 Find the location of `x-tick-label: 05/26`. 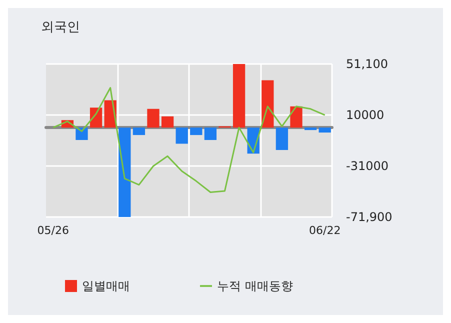

x-tick-label: 05/26 is located at coordinates (53, 230).